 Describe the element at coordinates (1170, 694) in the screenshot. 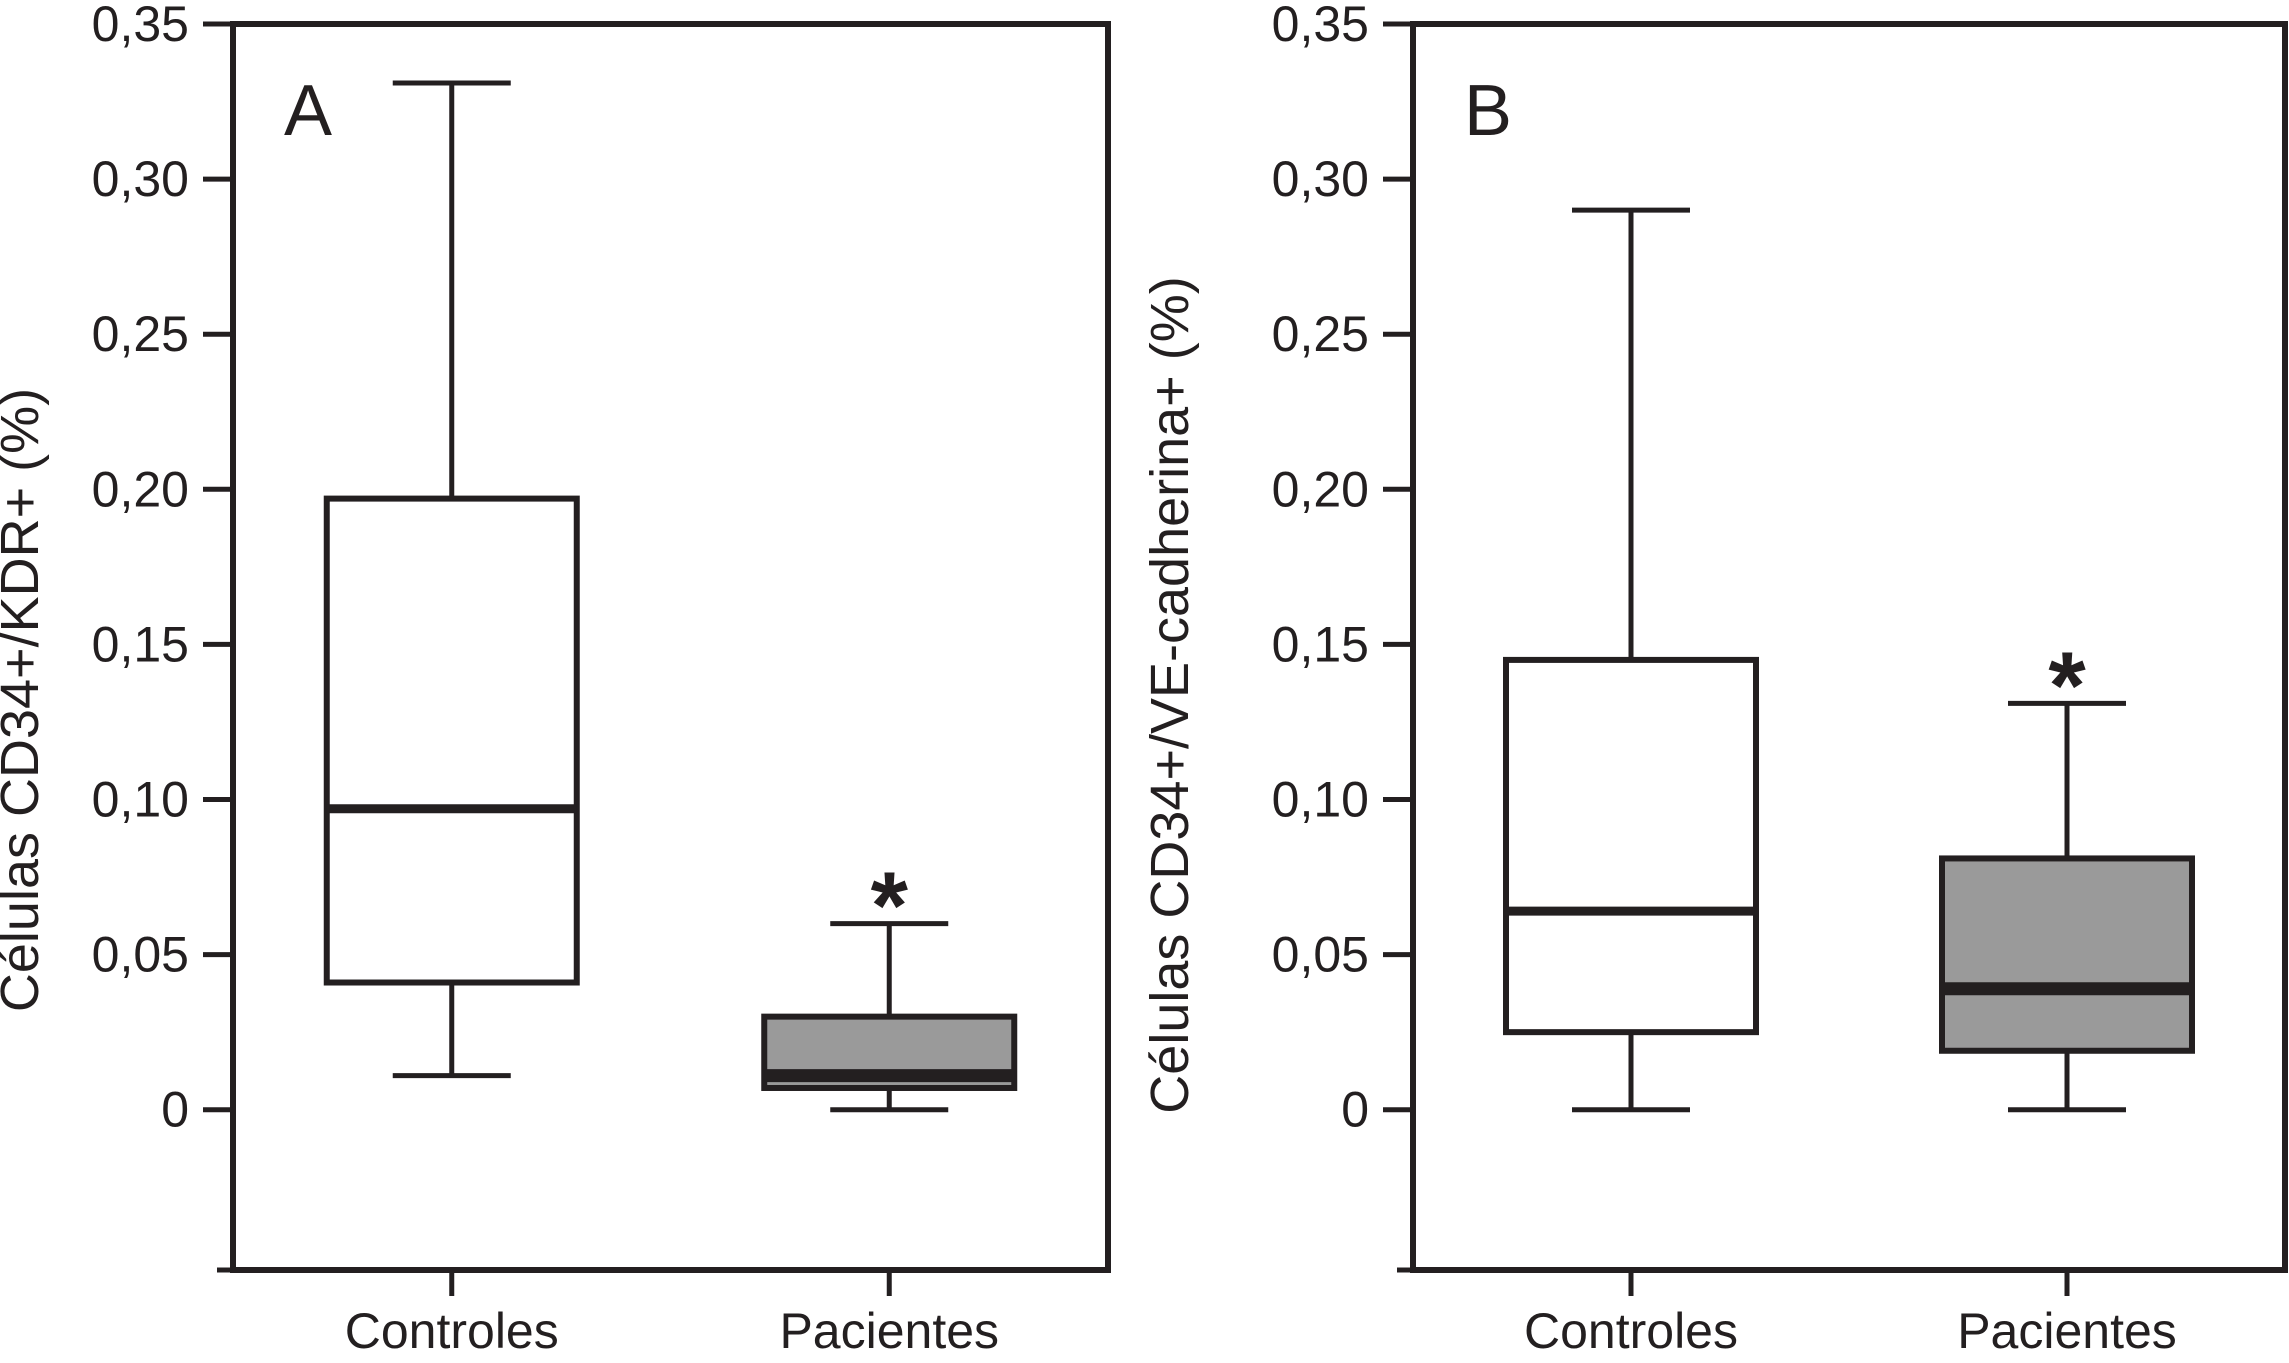

I see `y-axis-title-B: Células CD34+/VE-cadherina+ (%)` at that location.